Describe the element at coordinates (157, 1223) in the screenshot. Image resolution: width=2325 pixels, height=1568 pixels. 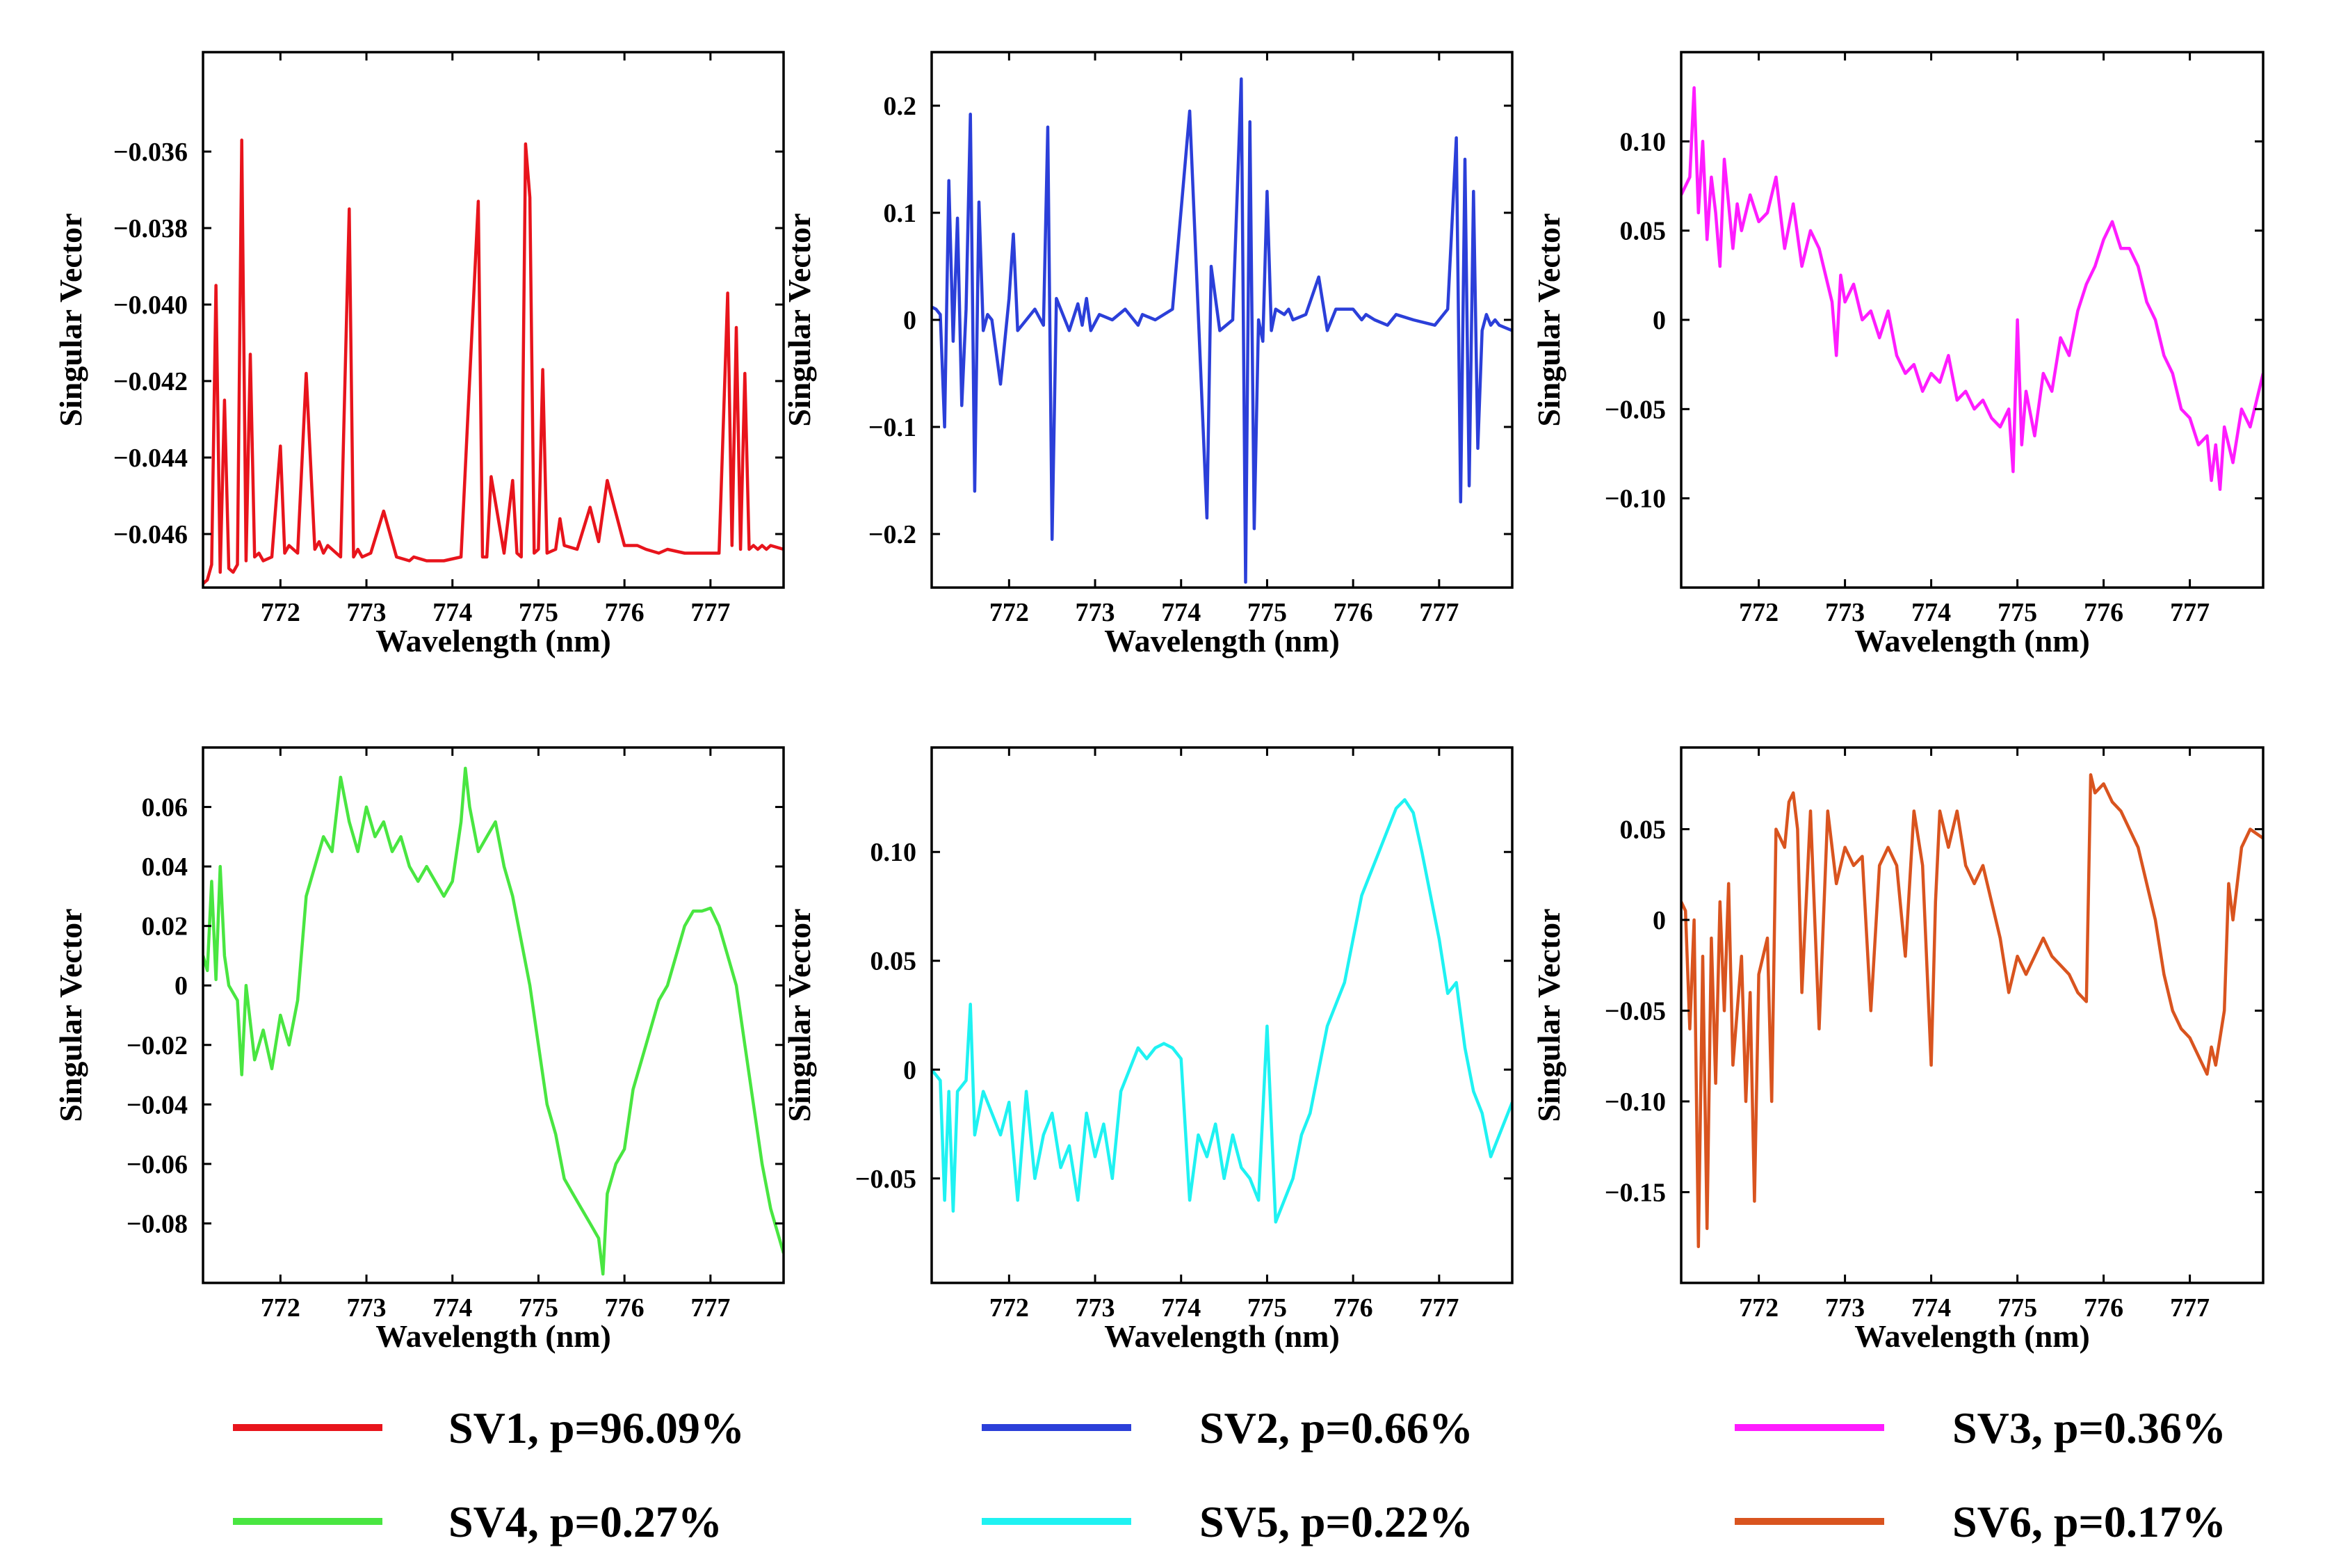
I see `y-tick-label: −0.08` at that location.